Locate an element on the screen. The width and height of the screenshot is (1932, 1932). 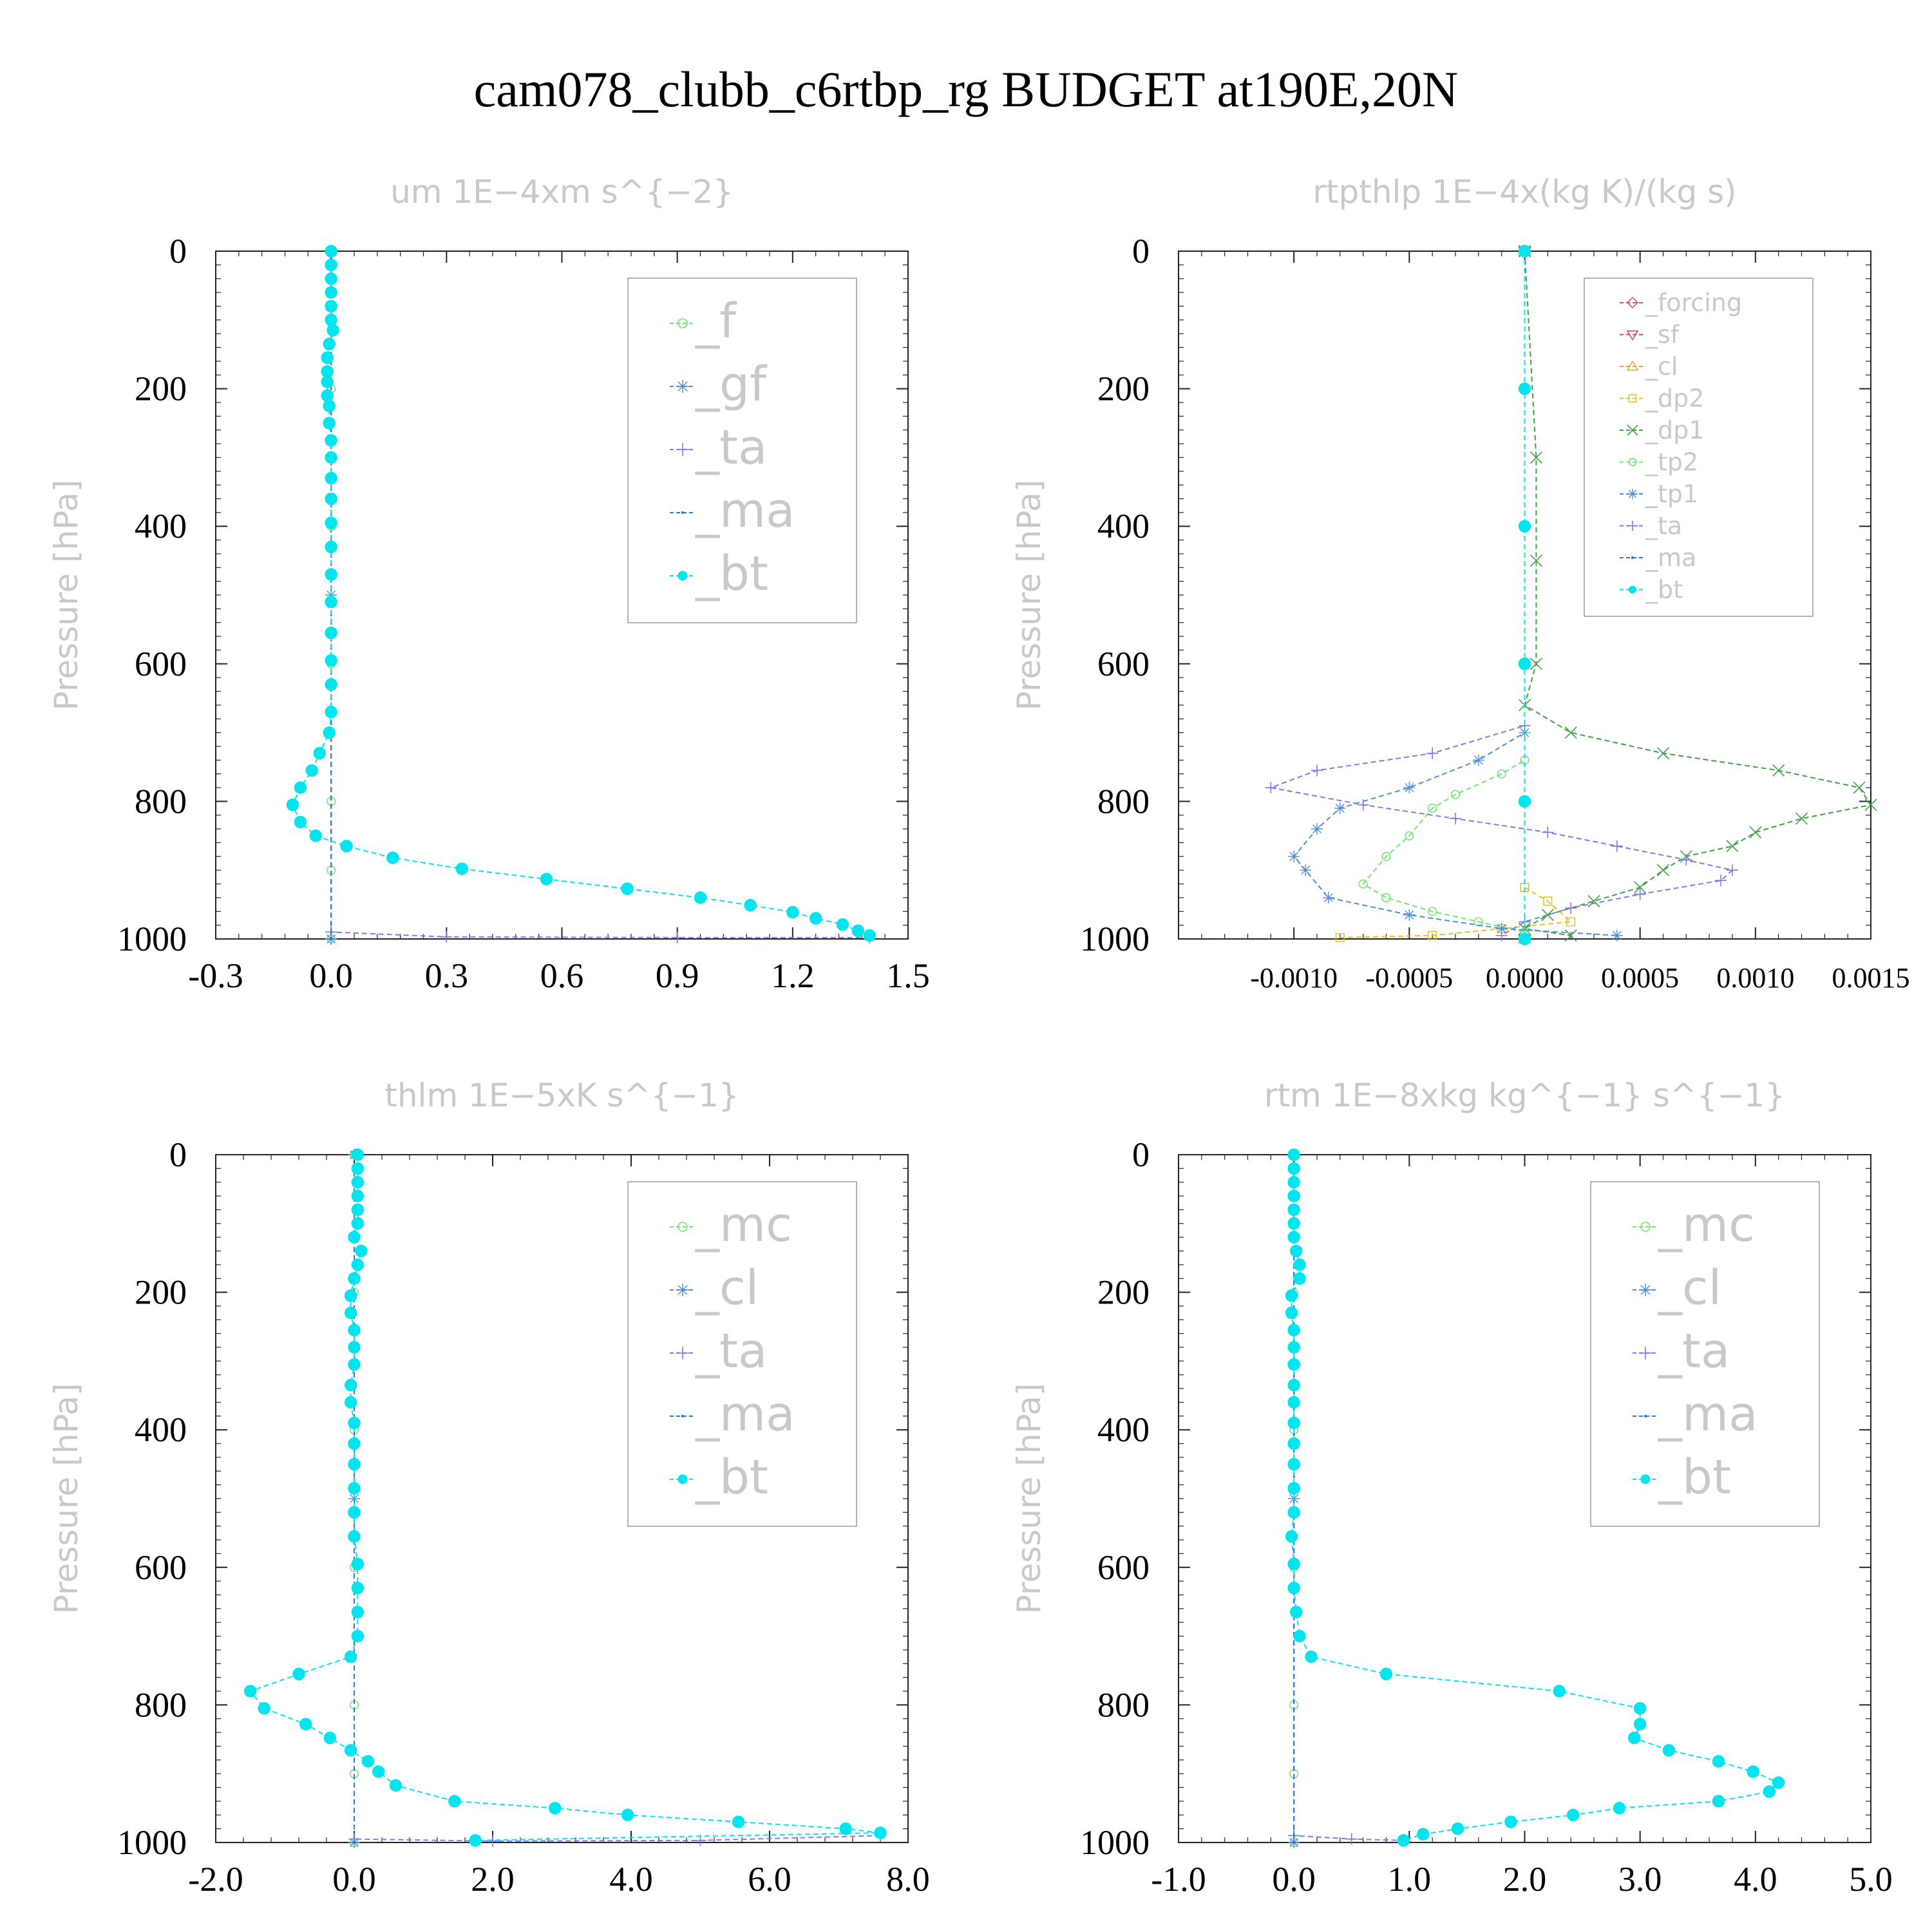
series-ta is located at coordinates (1349, 1498).